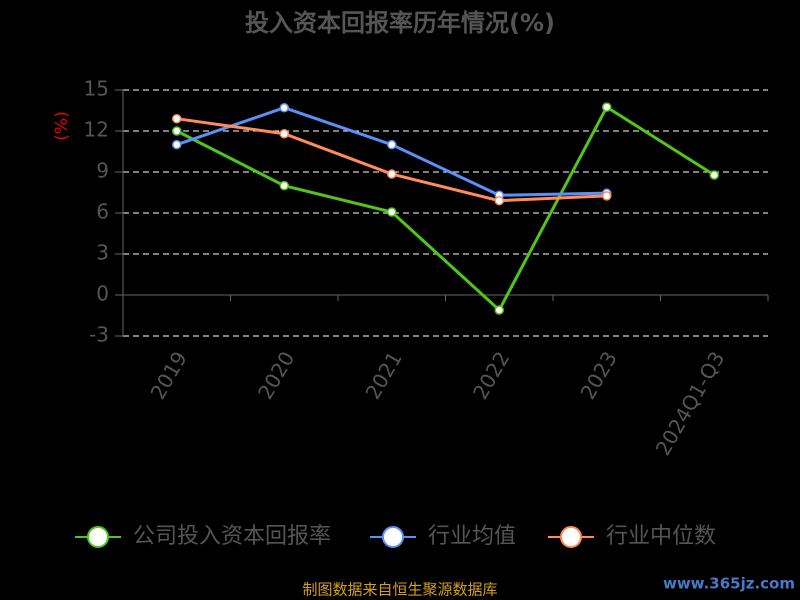 The height and width of the screenshot is (600, 800). Describe the element at coordinates (102, 212) in the screenshot. I see `y-tick-label: 6` at that location.